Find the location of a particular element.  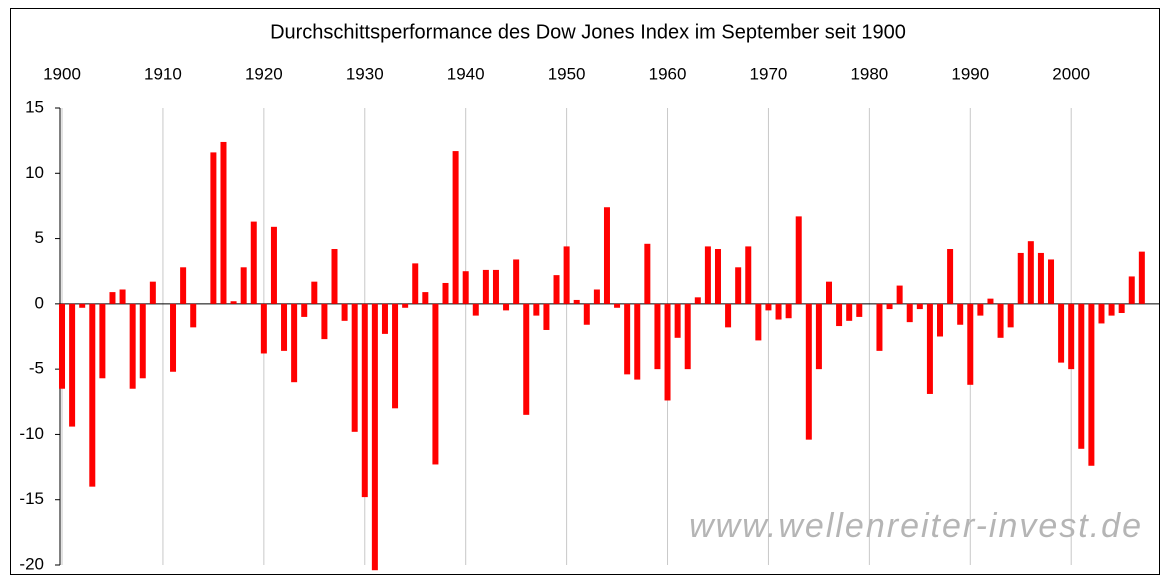

y-tick-label: 5 is located at coordinates (39, 237).